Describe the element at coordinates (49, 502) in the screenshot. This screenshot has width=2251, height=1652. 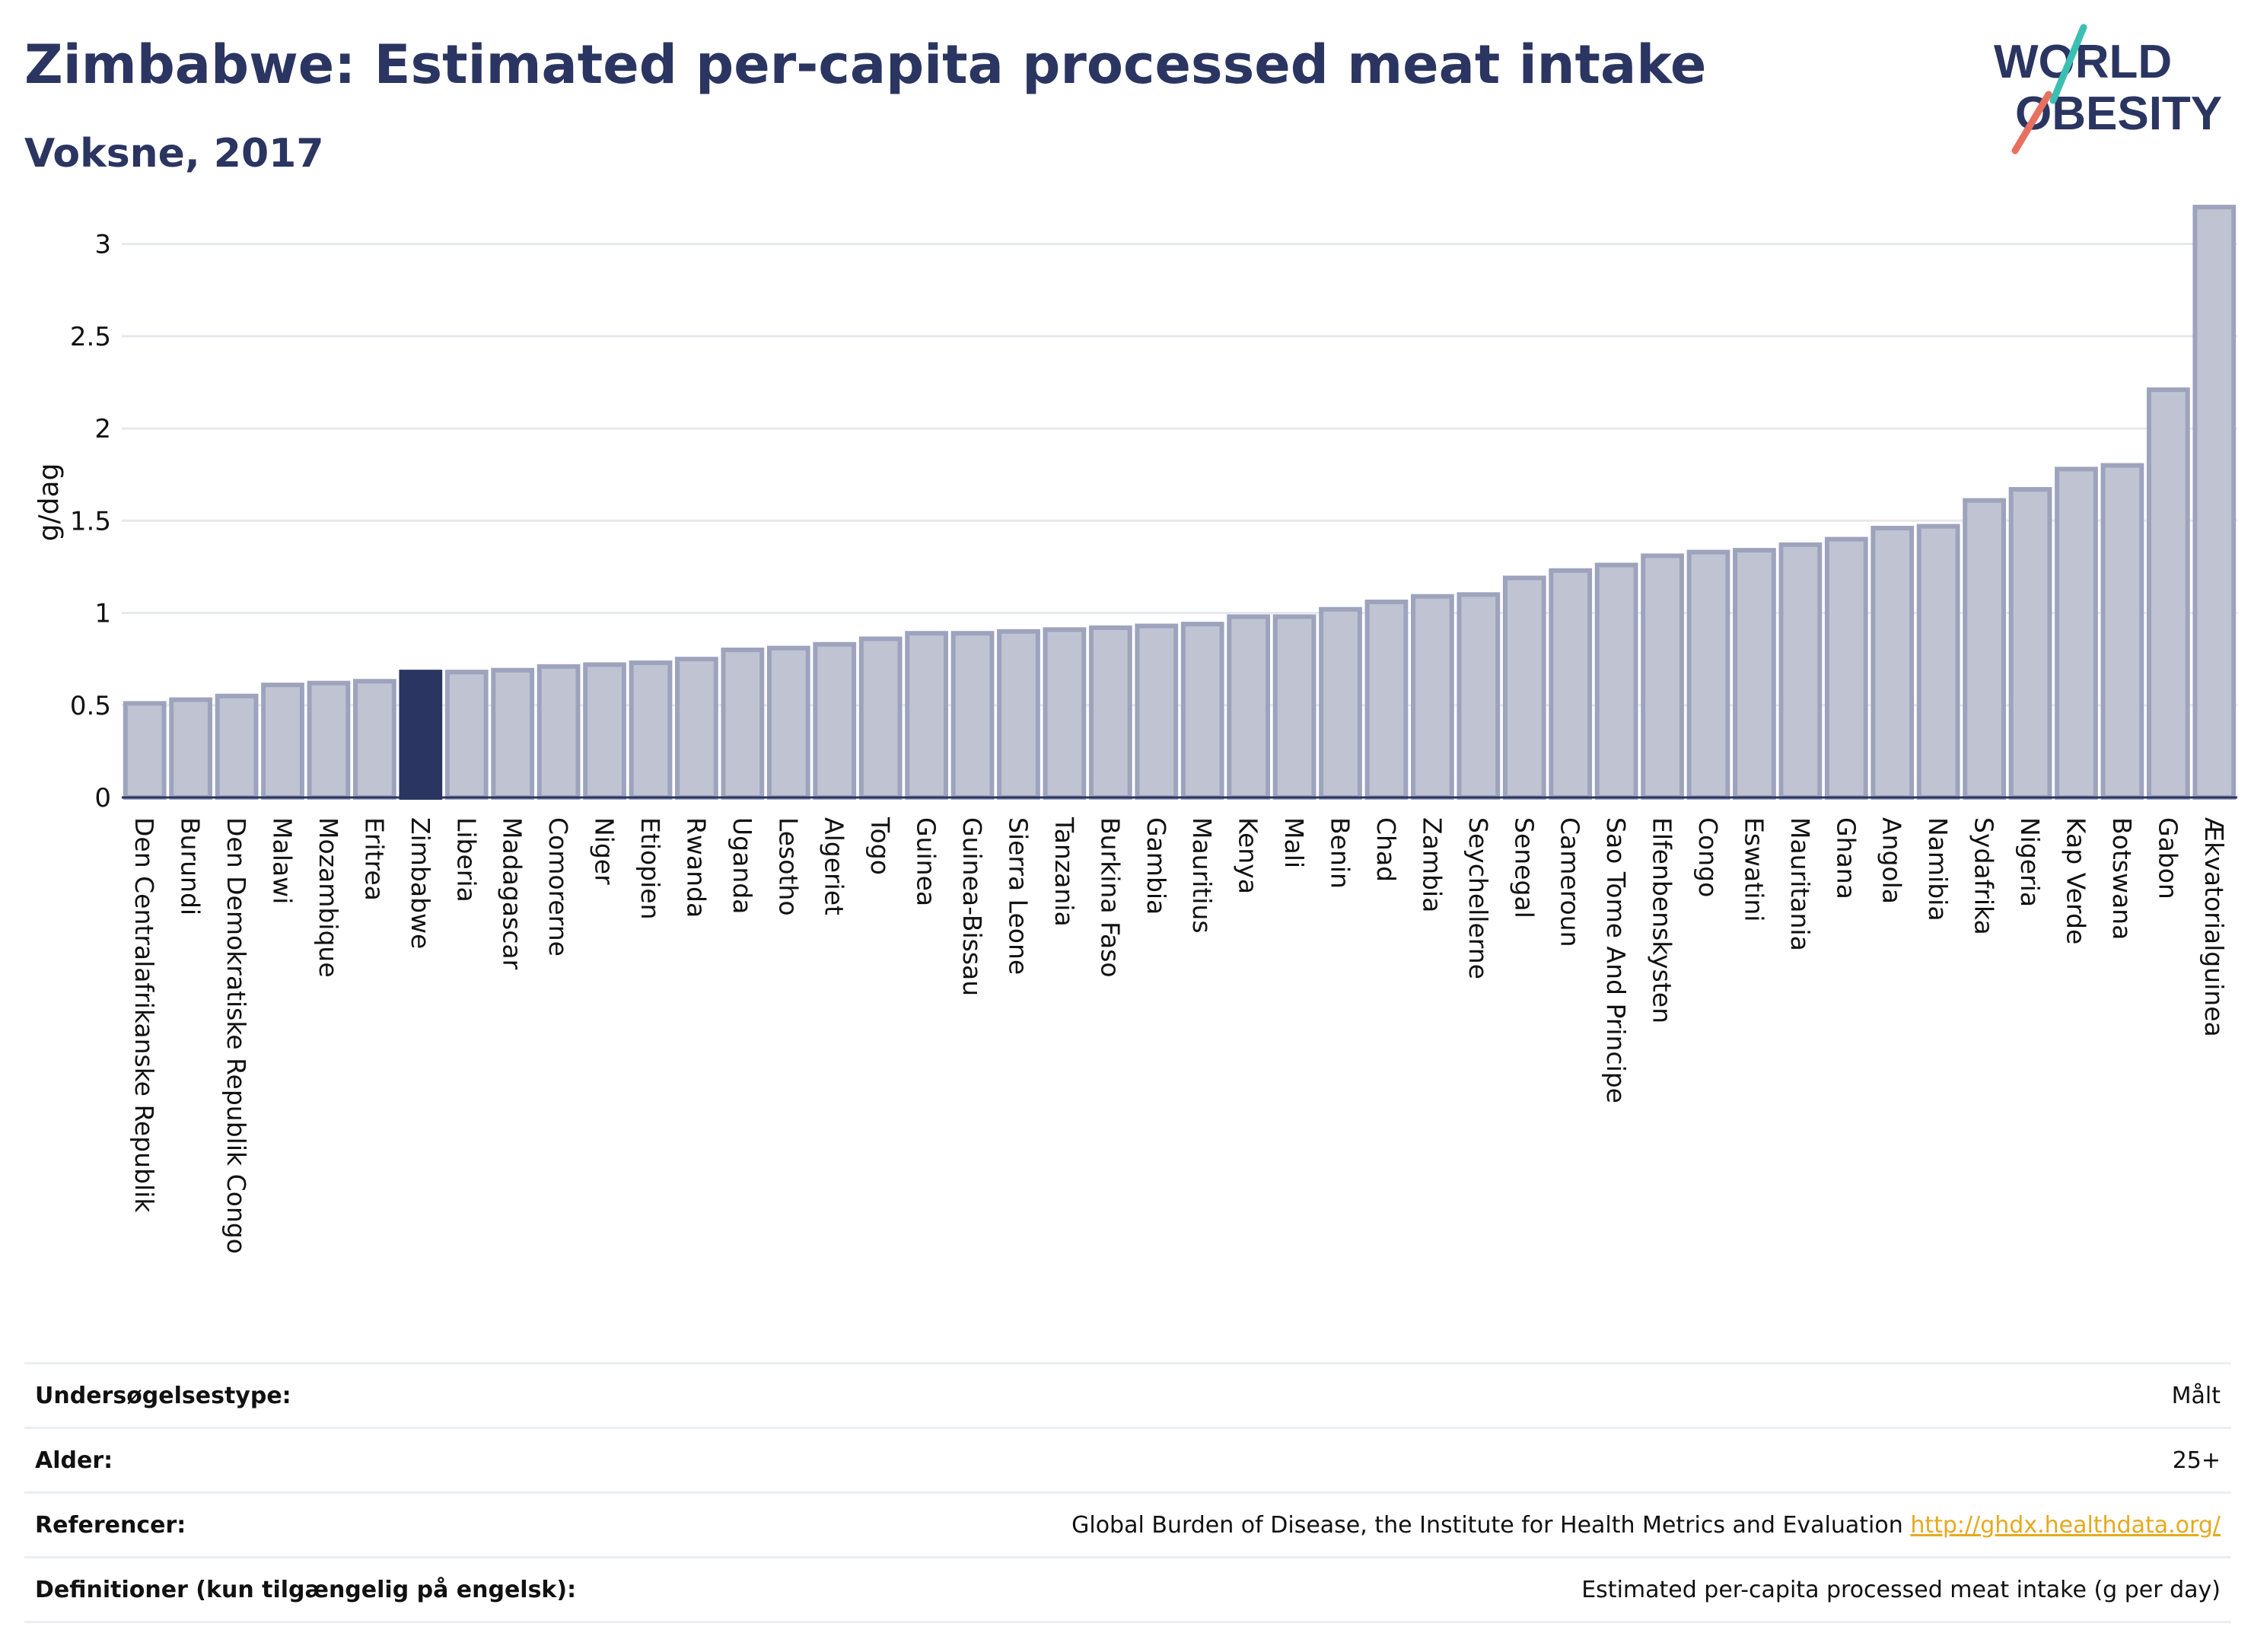
I see `y-axis-title: g/dag` at that location.